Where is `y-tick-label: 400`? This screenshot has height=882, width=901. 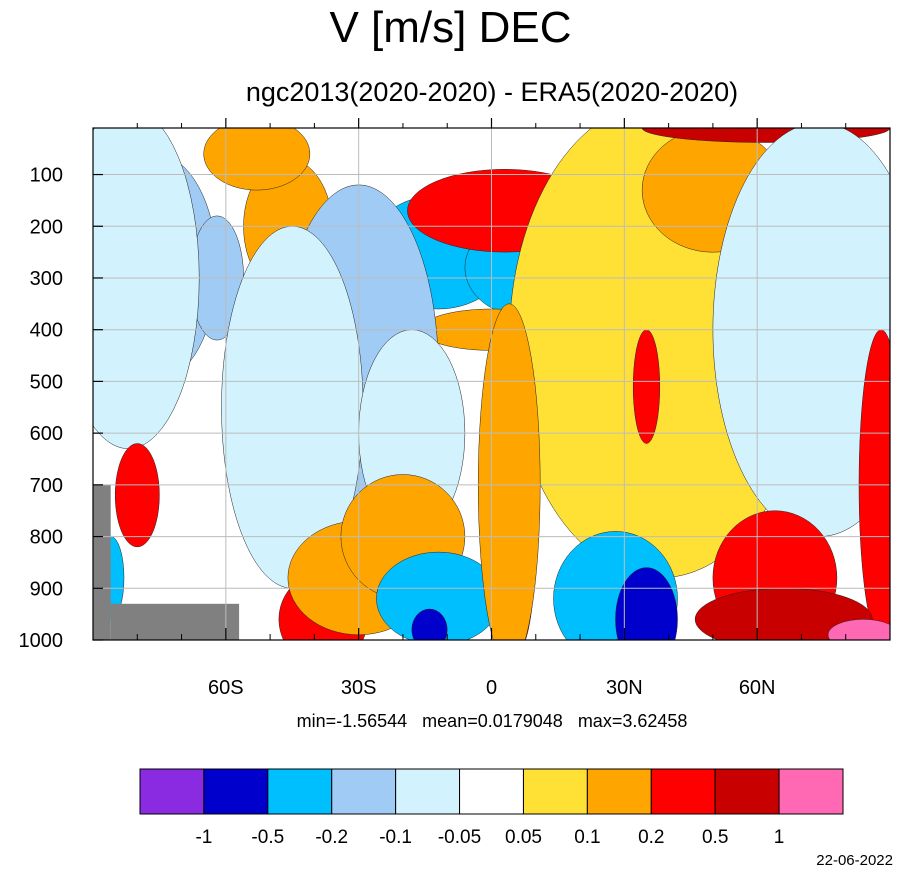 y-tick-label: 400 is located at coordinates (46, 331).